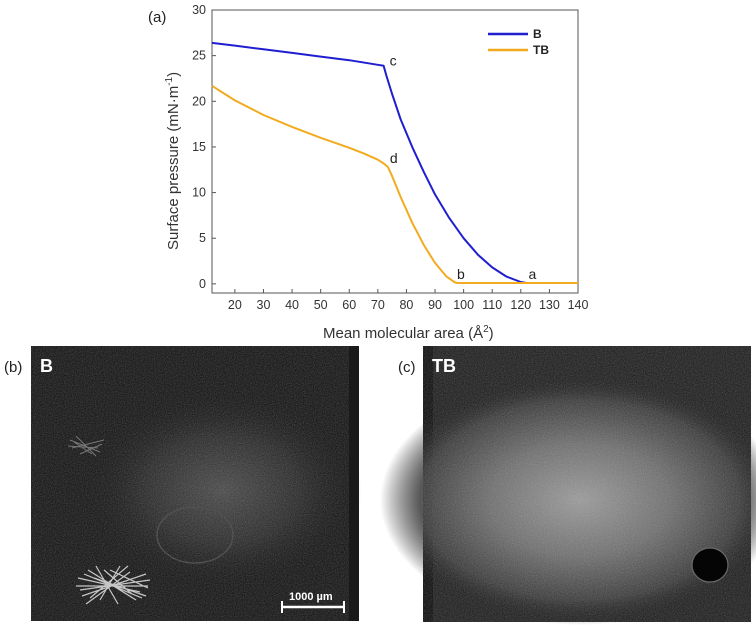 The image size is (756, 626). What do you see at coordinates (407, 367) in the screenshot?
I see `panel-label-c: (c)` at bounding box center [407, 367].